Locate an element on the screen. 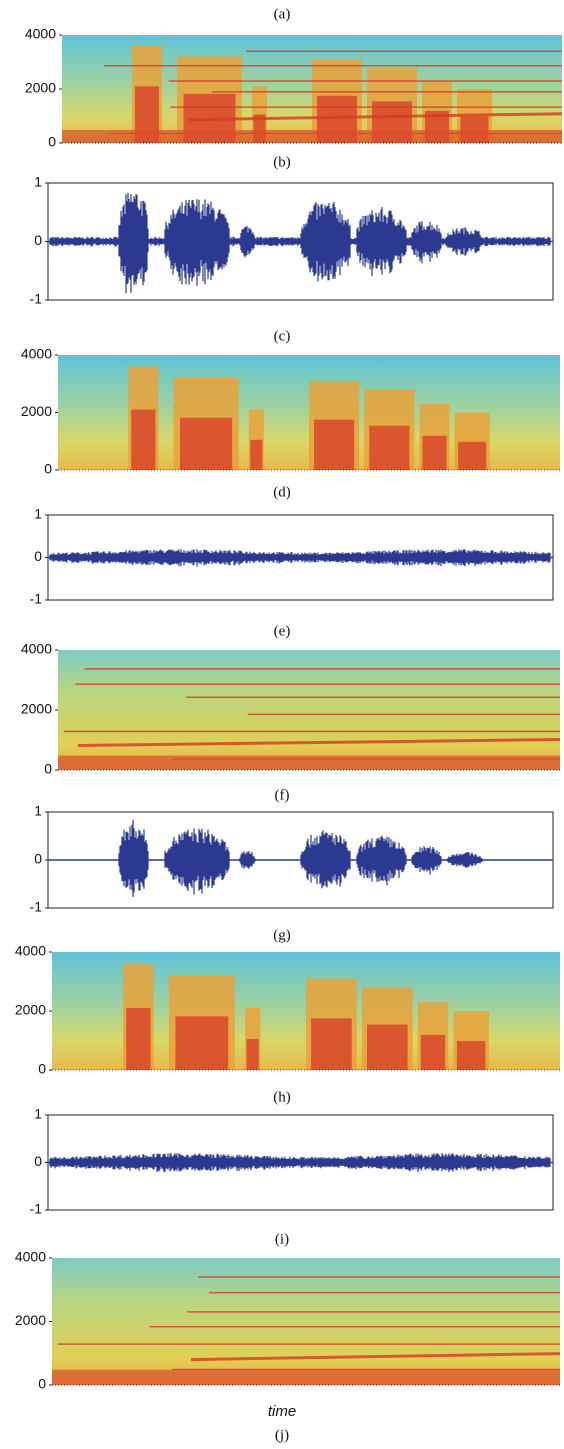  panel-caption: (b) is located at coordinates (282, 162).